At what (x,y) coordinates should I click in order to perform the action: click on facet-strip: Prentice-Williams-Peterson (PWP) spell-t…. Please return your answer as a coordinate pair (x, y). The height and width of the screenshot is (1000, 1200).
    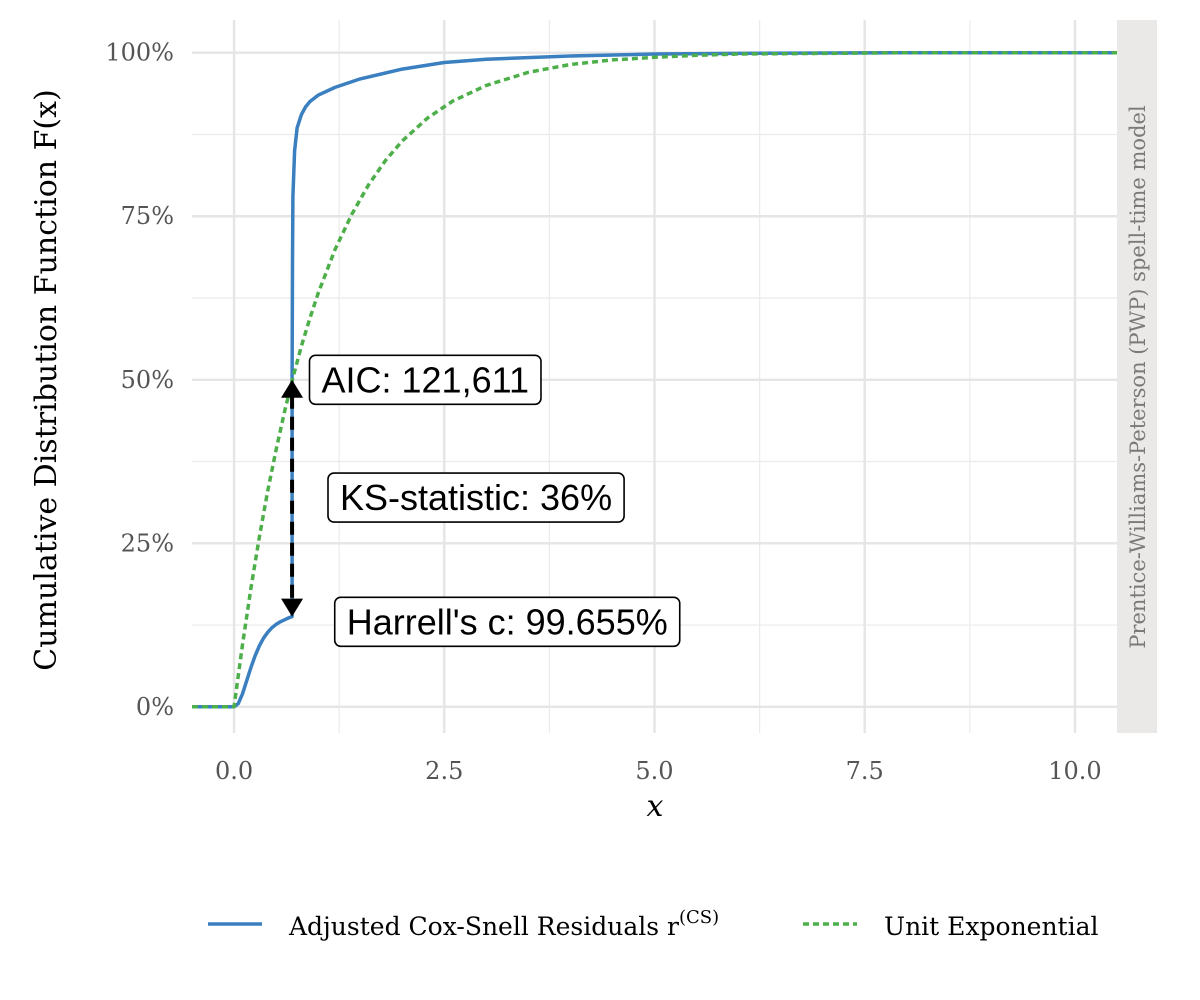
    Looking at the image, I should click on (1137, 376).